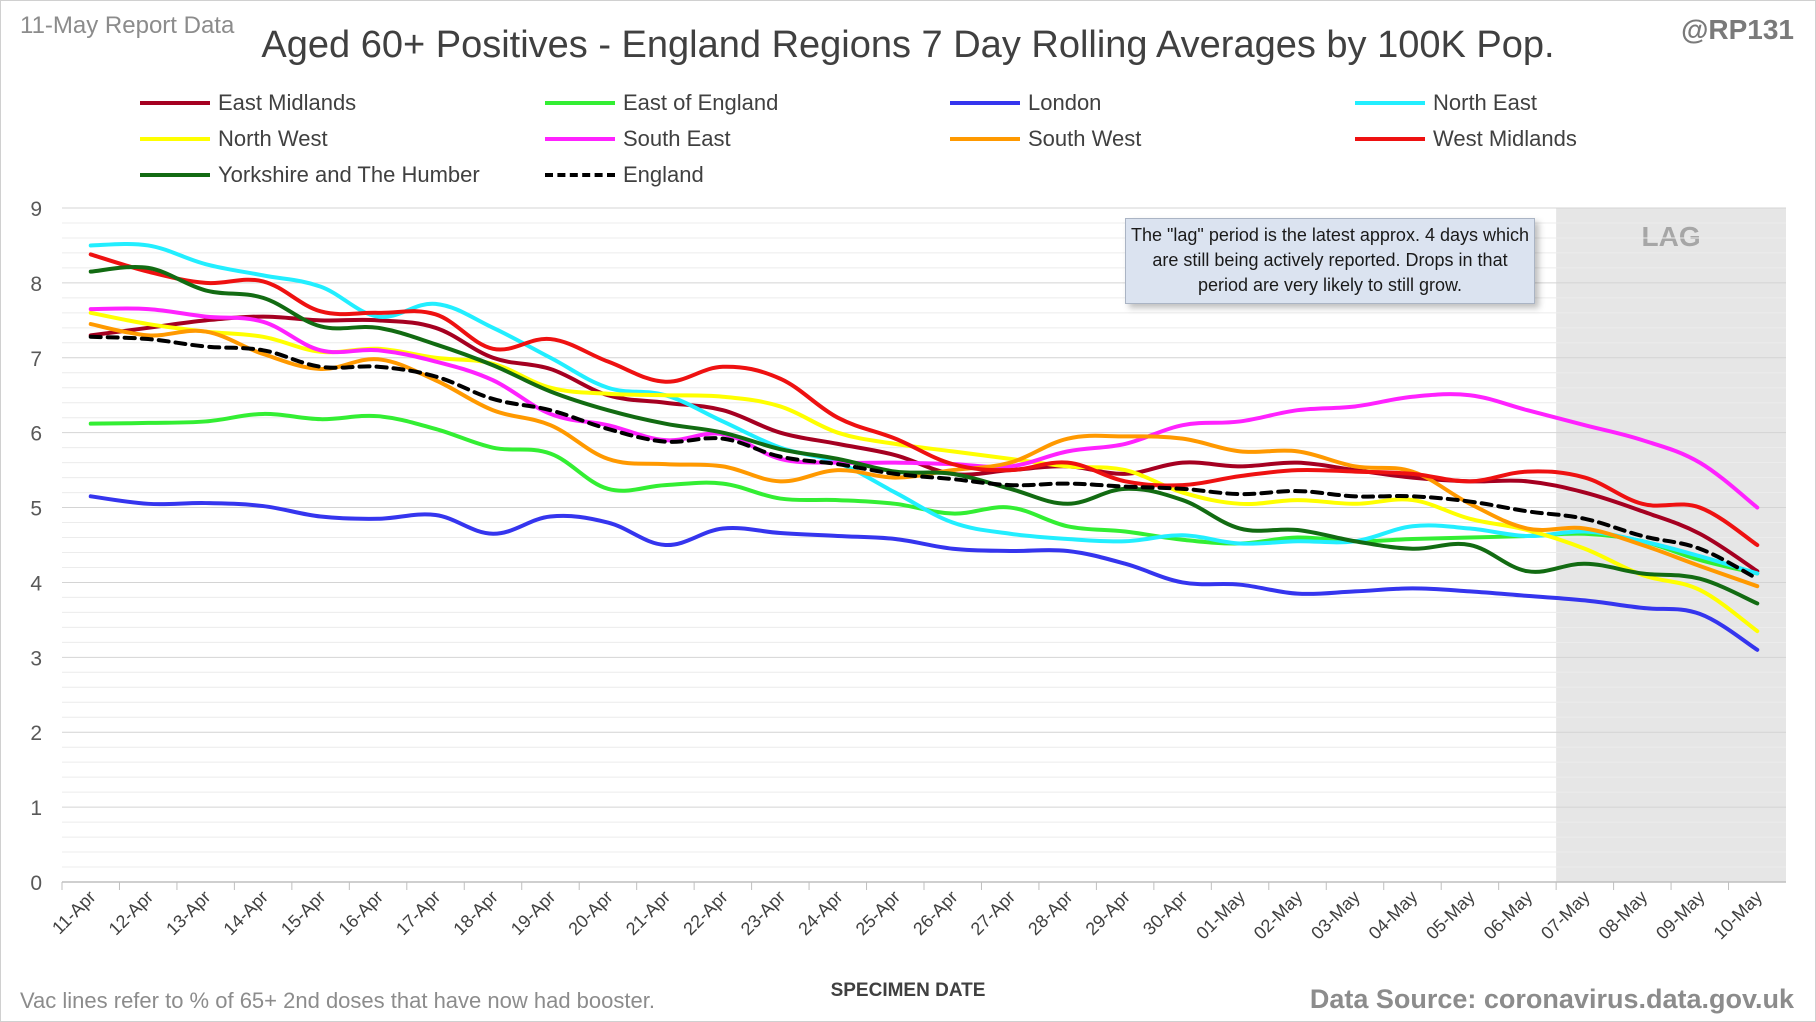 The width and height of the screenshot is (1816, 1022). What do you see at coordinates (1025, 103) in the screenshot?
I see `legend-item: London` at bounding box center [1025, 103].